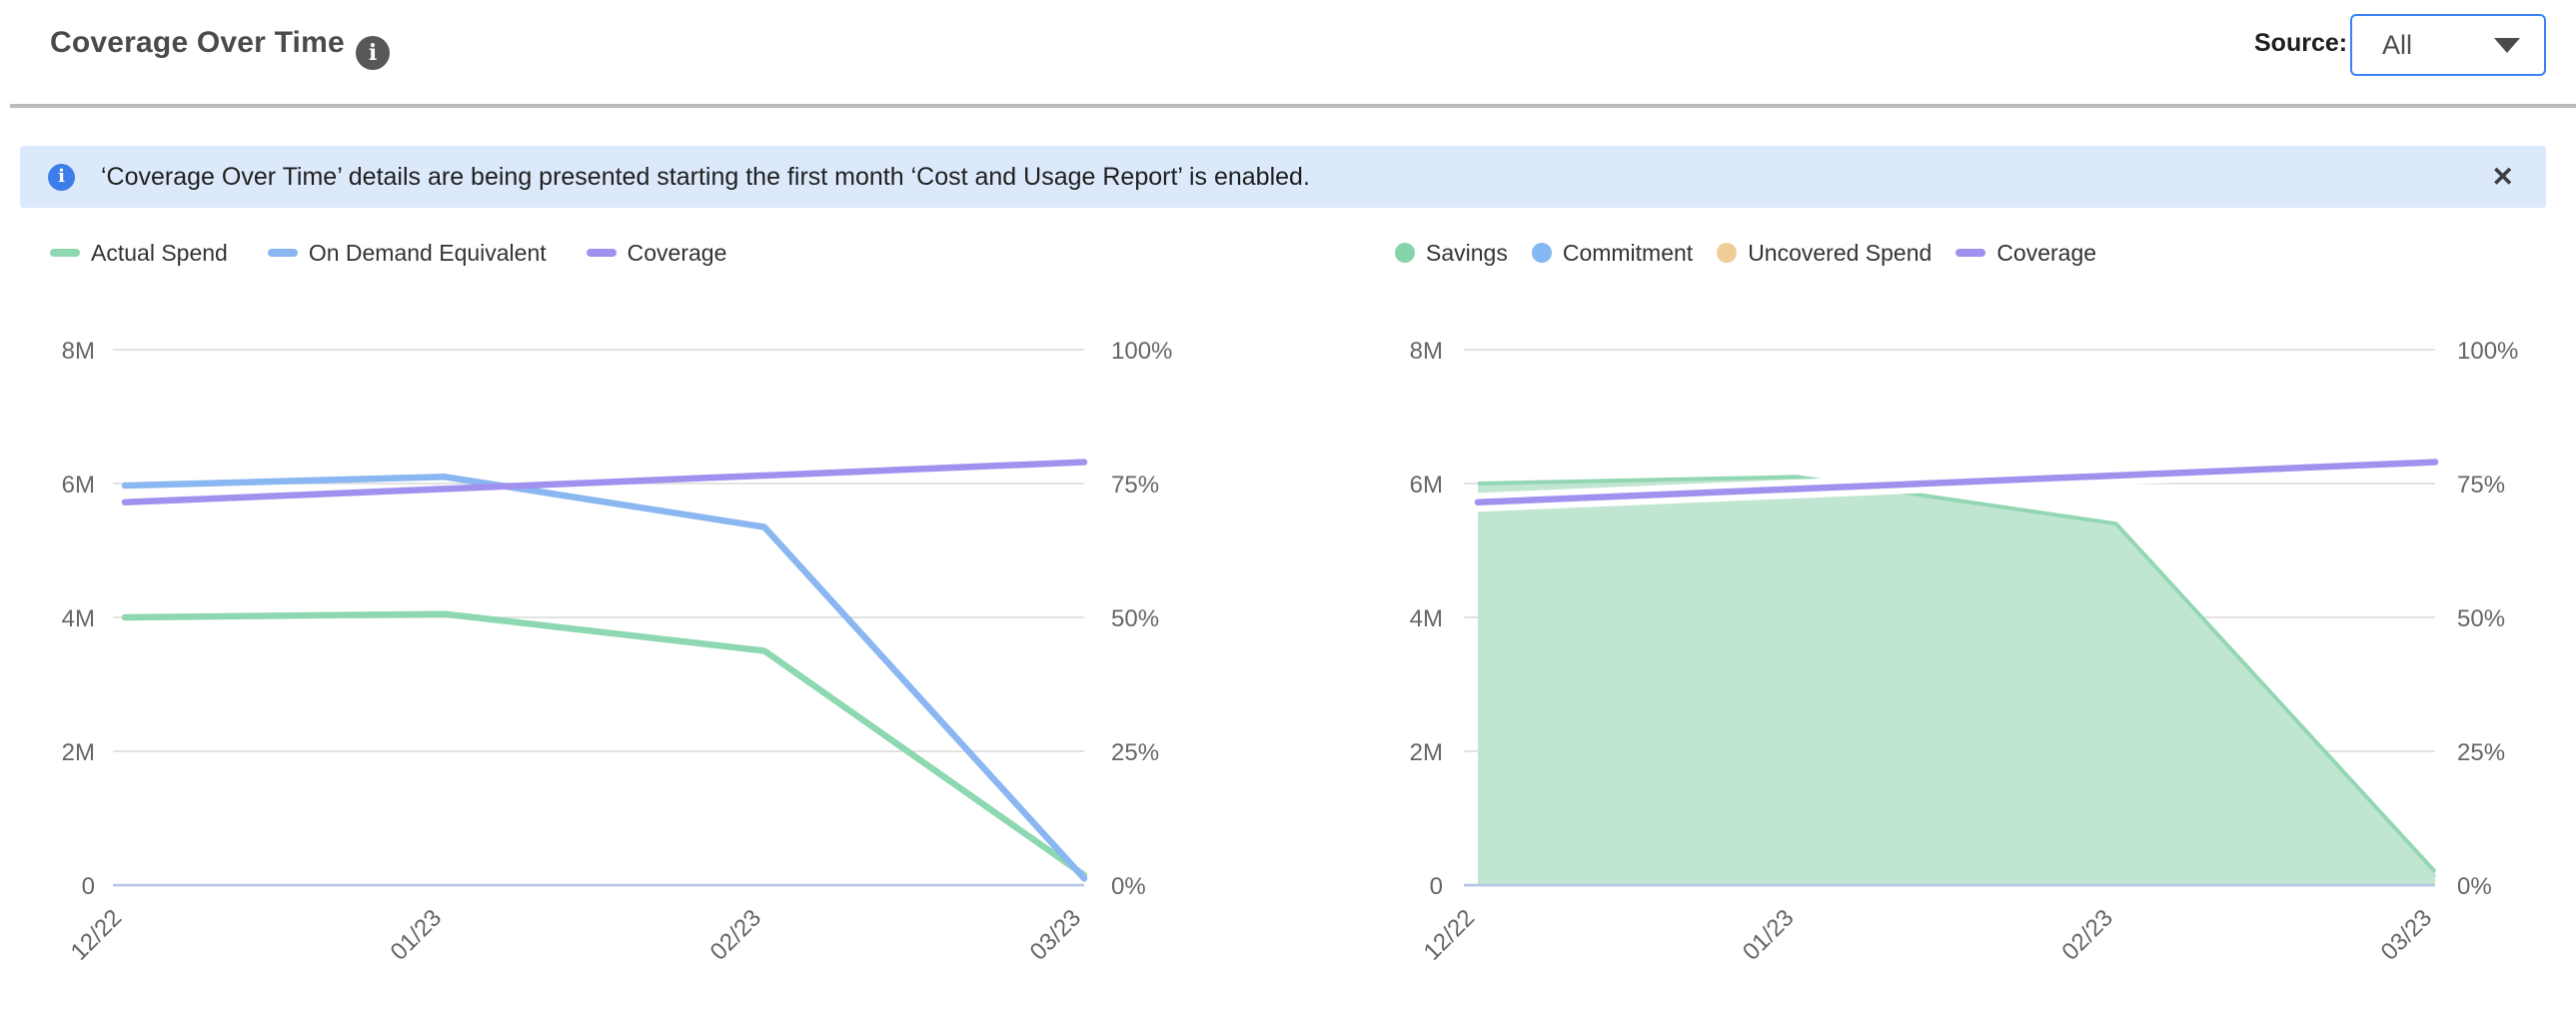 The width and height of the screenshot is (2576, 1015). What do you see at coordinates (1467, 253) in the screenshot?
I see `legend-label: Savings` at bounding box center [1467, 253].